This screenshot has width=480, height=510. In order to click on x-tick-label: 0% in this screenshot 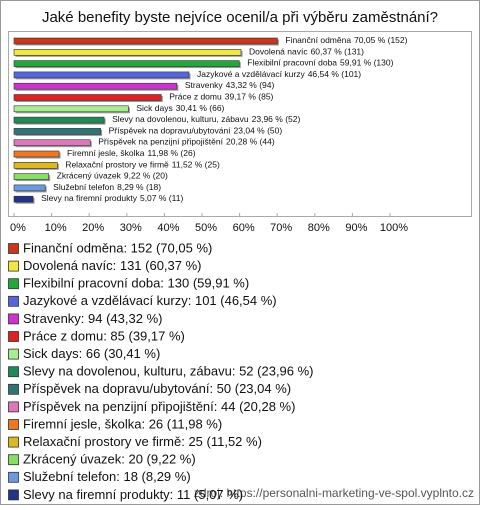, I will do `click(18, 228)`.